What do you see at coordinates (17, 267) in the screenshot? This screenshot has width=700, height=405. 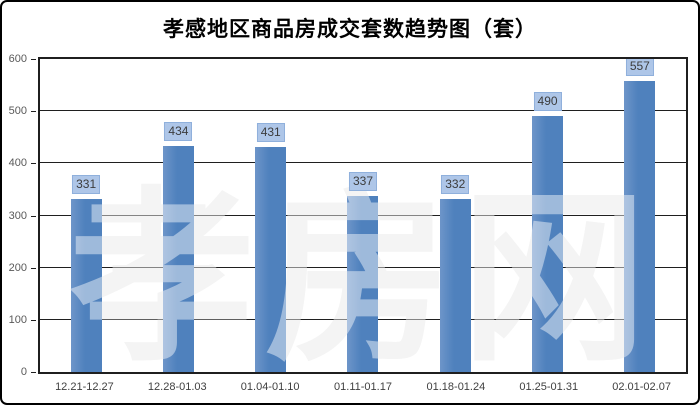 I see `y-axis-label: 200` at bounding box center [17, 267].